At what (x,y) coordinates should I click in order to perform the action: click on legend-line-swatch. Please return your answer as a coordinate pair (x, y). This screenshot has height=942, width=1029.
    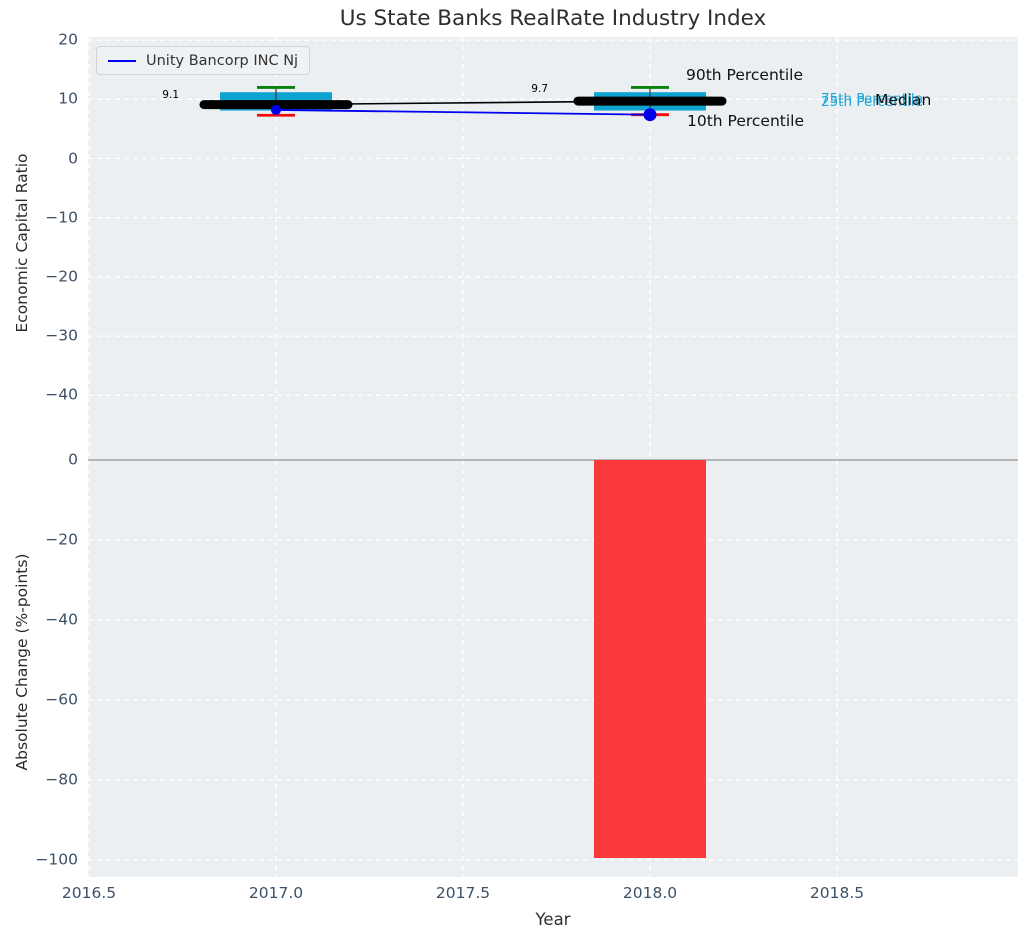
    Looking at the image, I should click on (122, 60).